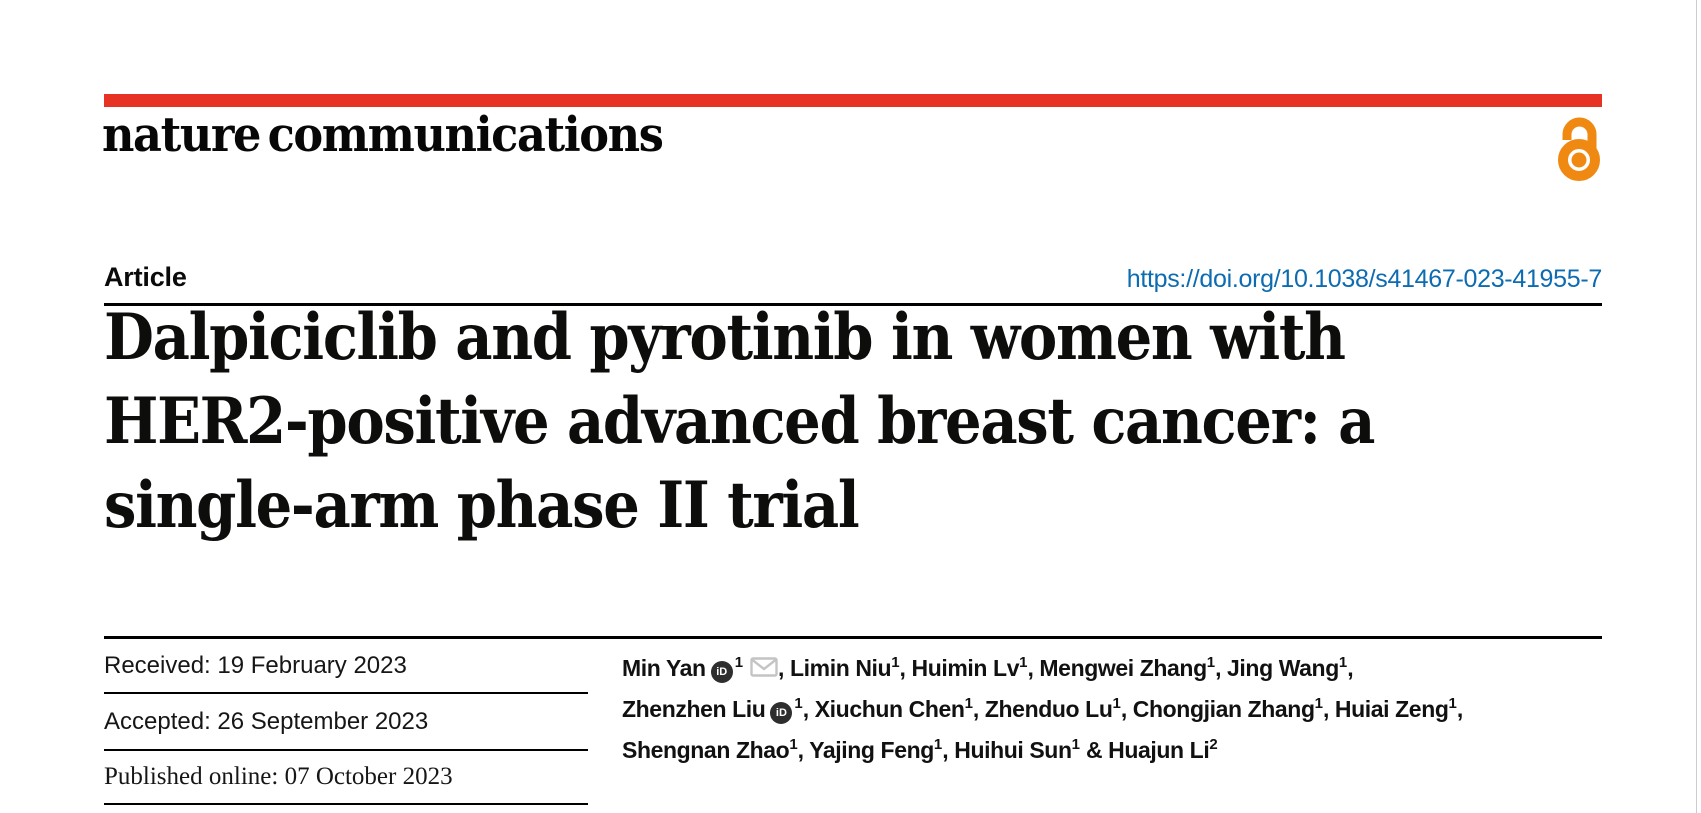  What do you see at coordinates (959, 668) in the screenshot?
I see `author-name: , Huimin Lv` at bounding box center [959, 668].